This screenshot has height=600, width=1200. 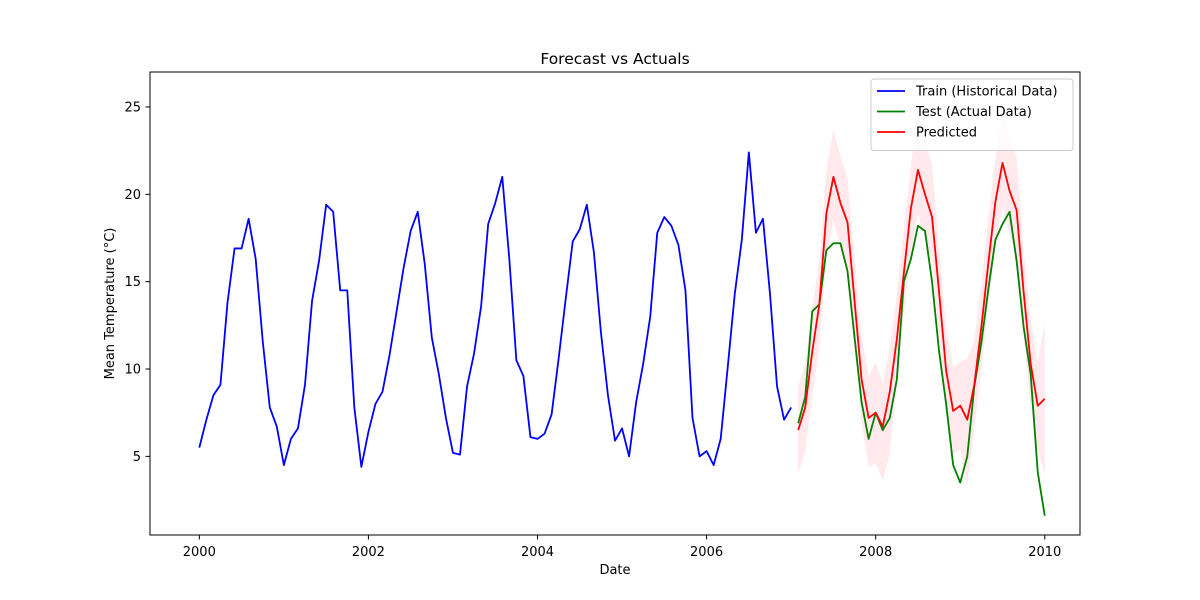 I want to click on y-tick-label: 15, so click(x=132, y=282).